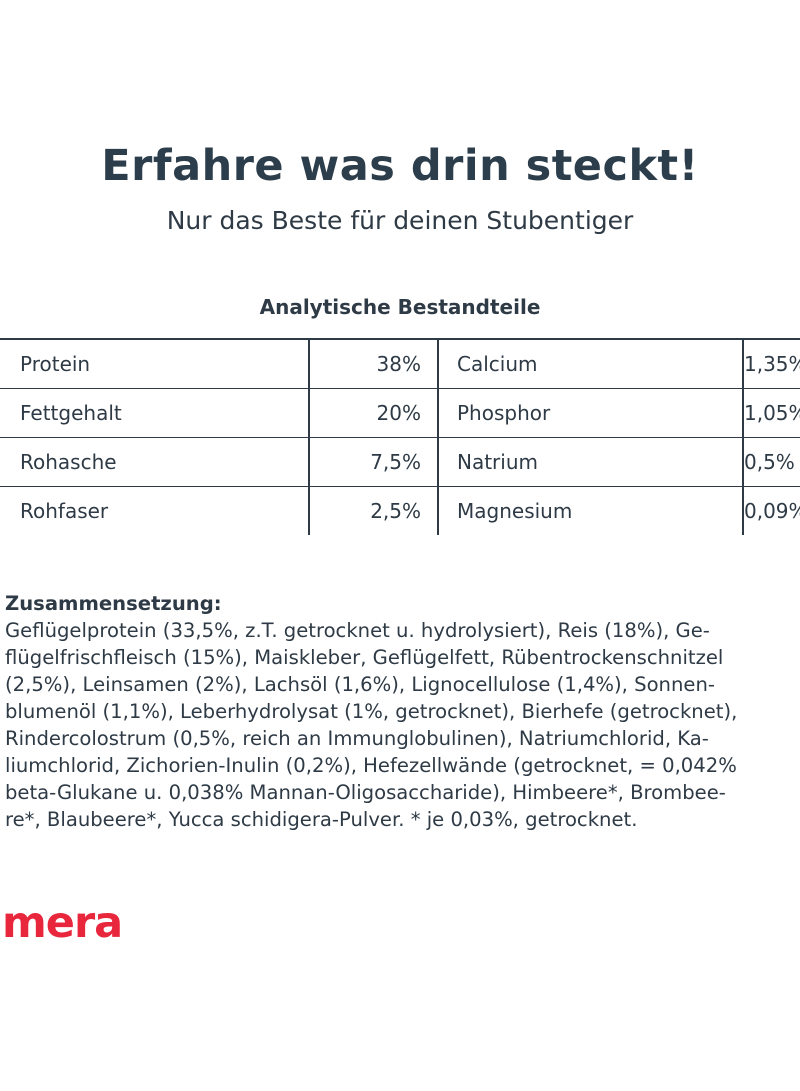  What do you see at coordinates (400, 307) in the screenshot?
I see `analysis-table-title: Analytische Bestandteile` at bounding box center [400, 307].